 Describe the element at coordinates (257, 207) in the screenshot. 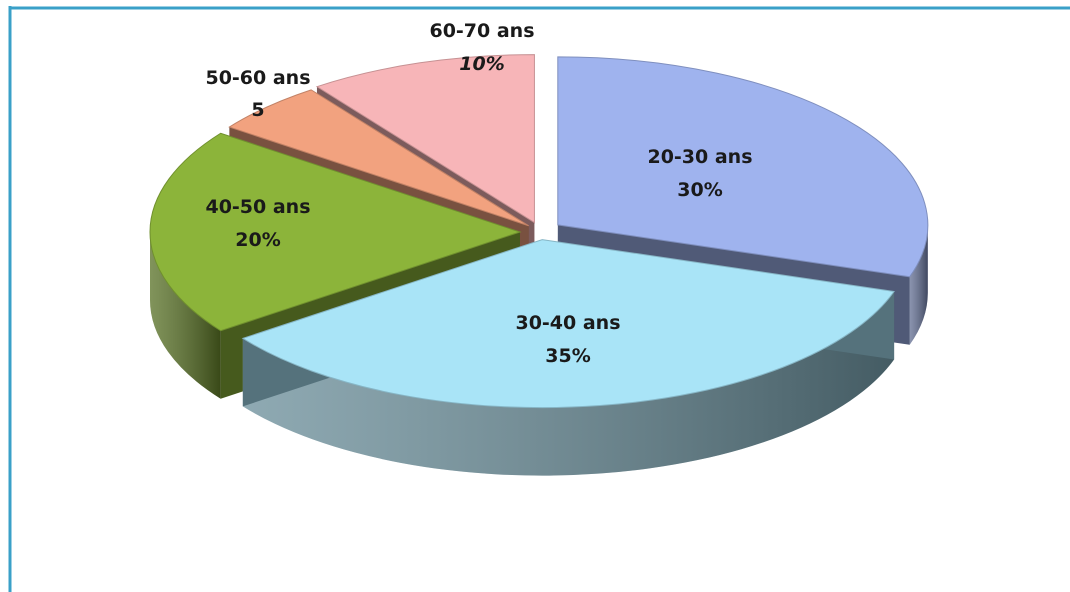

I see `slice-label-2: 40-50 ans` at that location.